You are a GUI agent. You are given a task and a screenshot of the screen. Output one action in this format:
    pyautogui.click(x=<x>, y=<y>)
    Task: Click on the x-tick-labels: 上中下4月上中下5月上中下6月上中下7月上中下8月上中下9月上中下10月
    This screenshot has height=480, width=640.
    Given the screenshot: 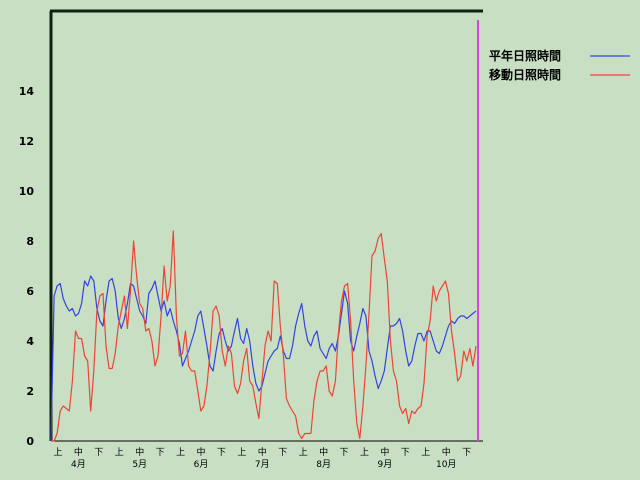 What is the action you would take?
    pyautogui.click(x=262, y=458)
    